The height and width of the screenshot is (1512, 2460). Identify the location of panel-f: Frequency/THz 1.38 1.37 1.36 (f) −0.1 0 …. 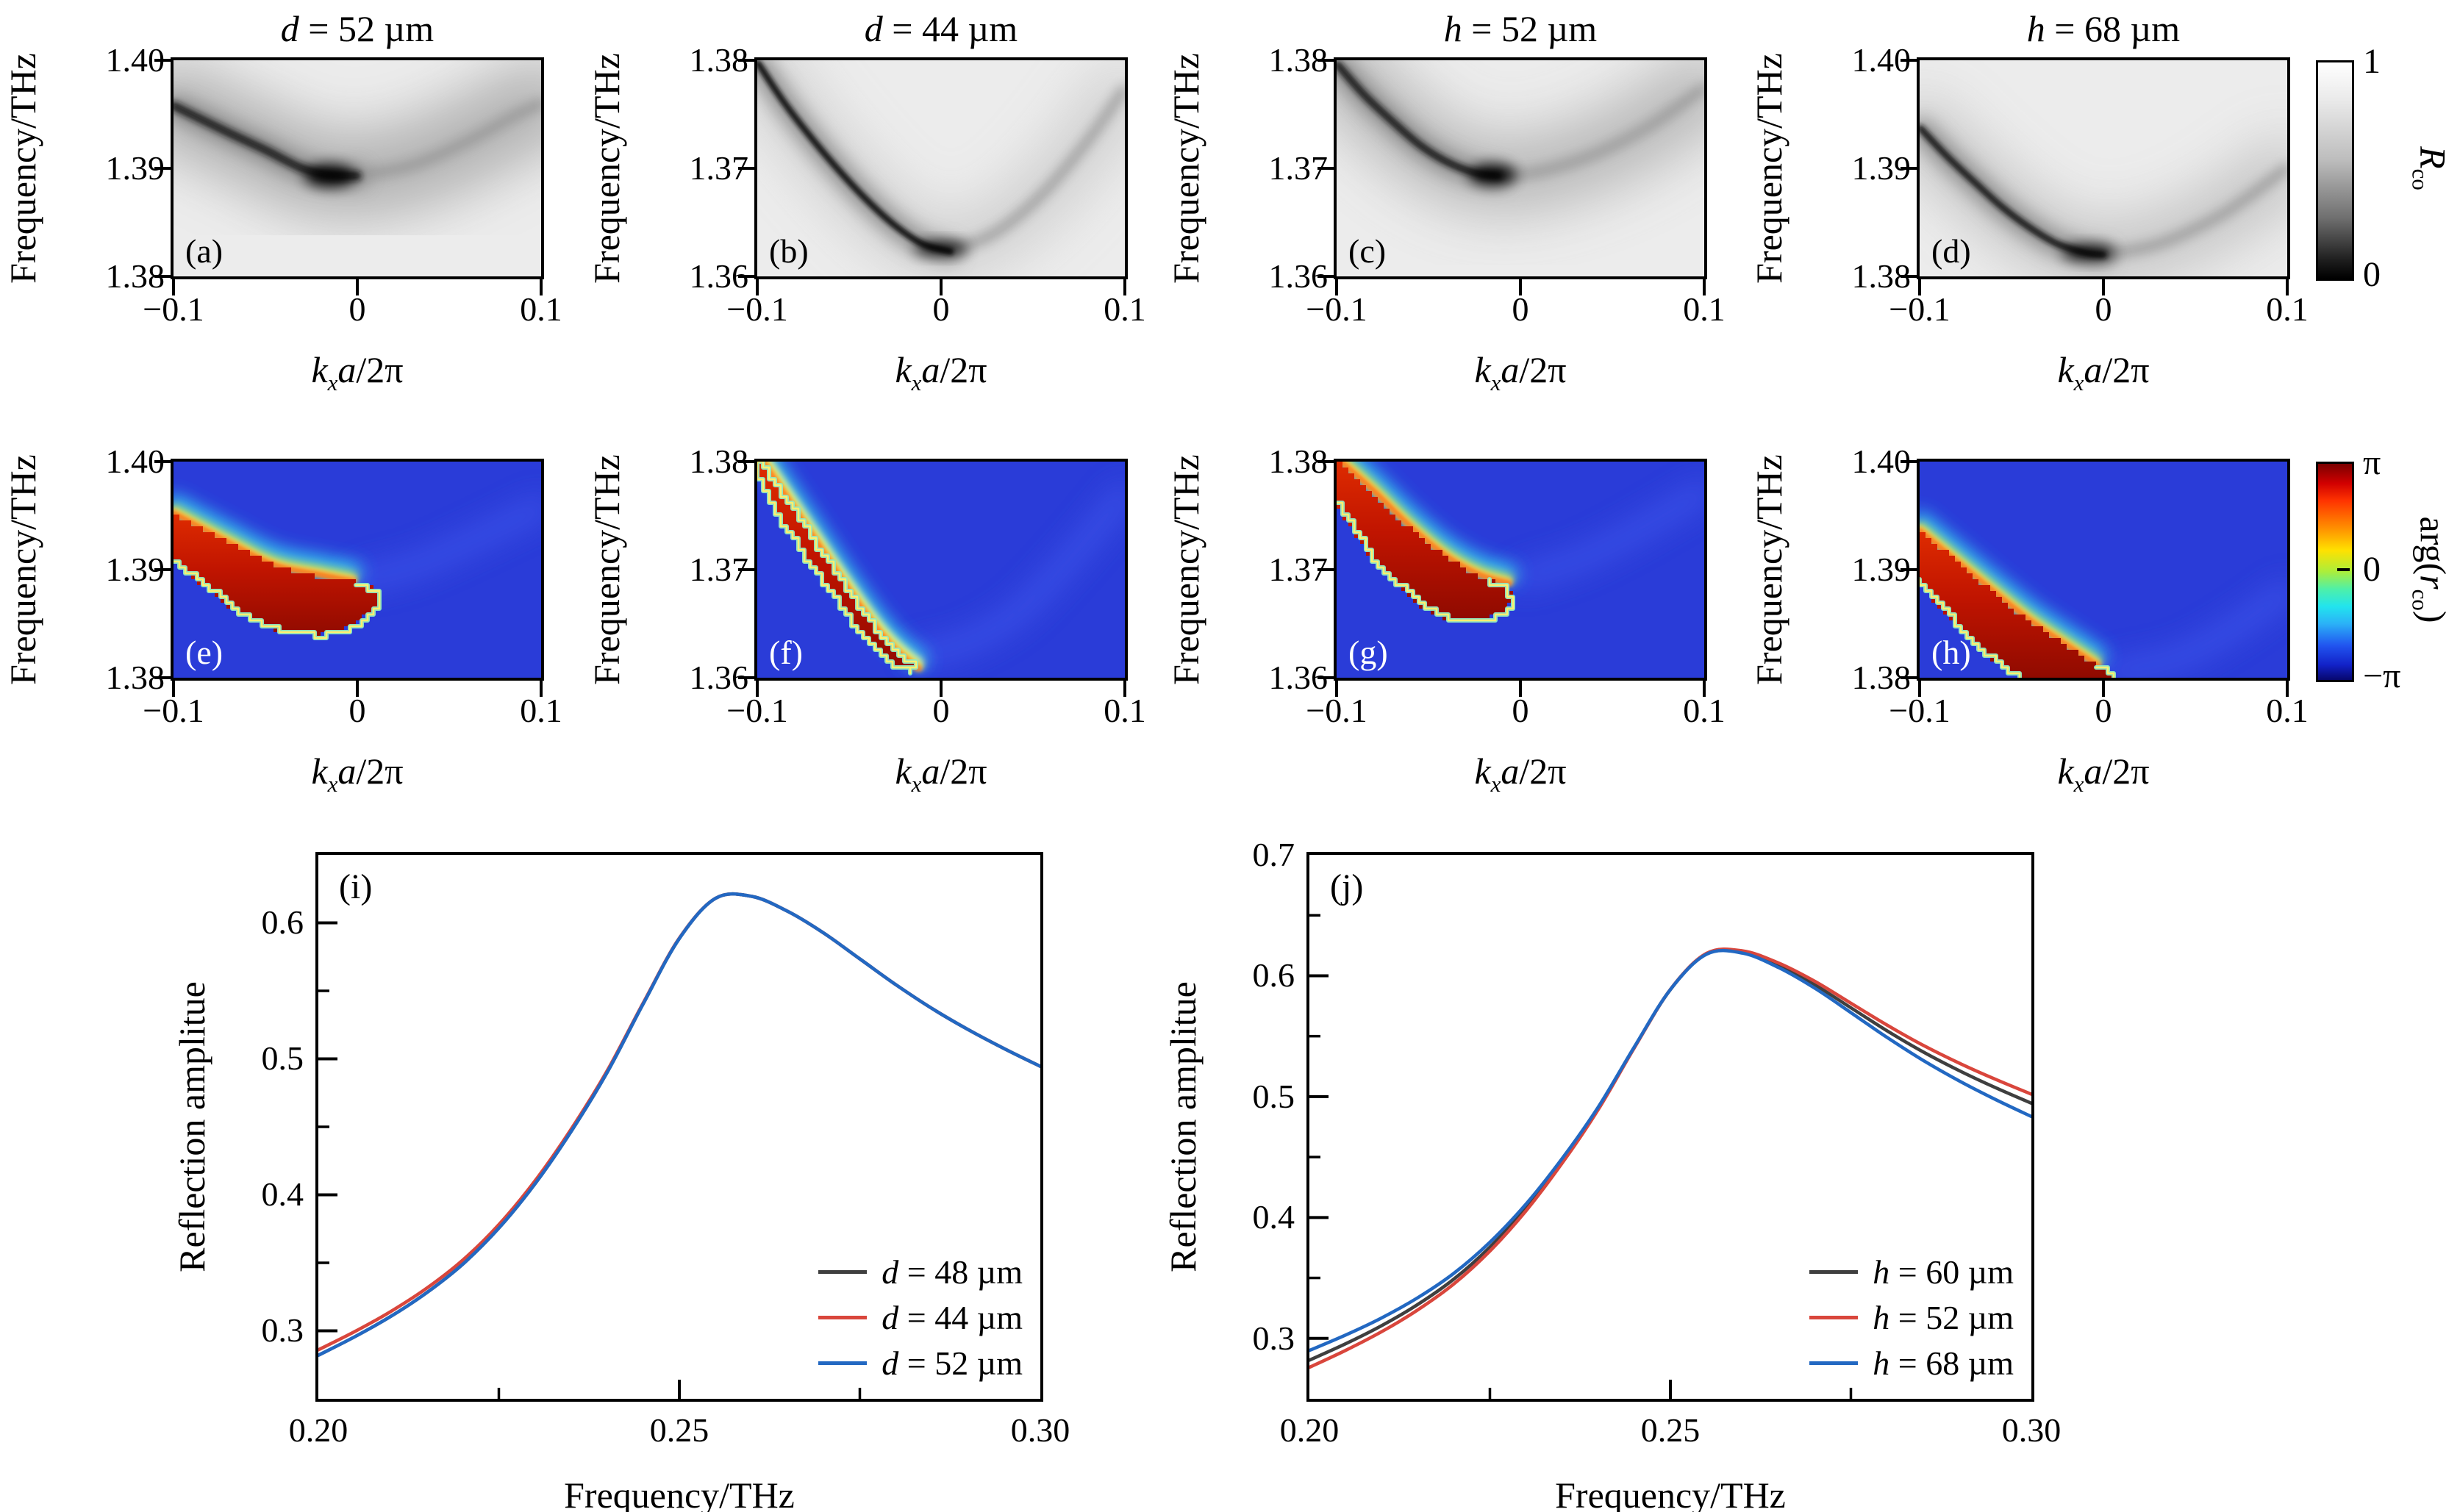
(866, 620).